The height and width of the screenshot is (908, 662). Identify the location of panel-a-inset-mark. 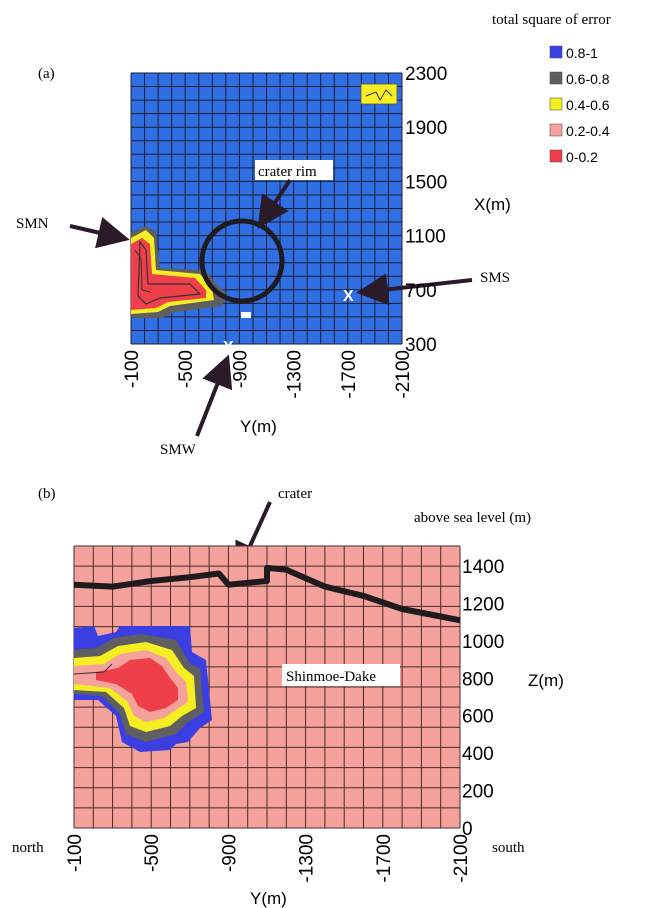
(379, 95).